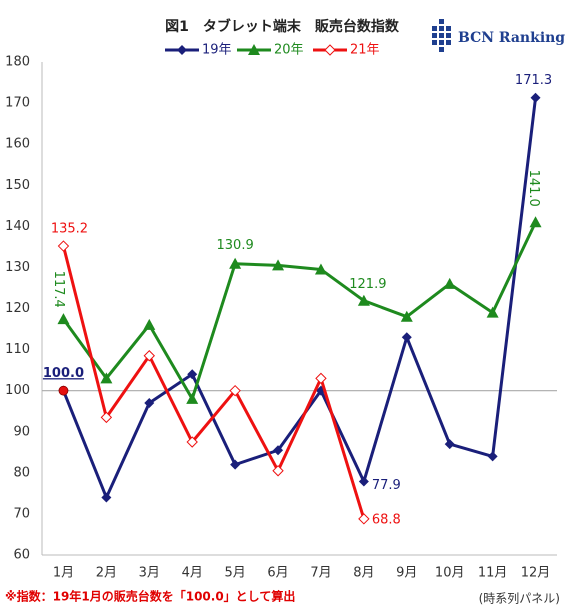  What do you see at coordinates (234, 573) in the screenshot?
I see `x-tick-label: 5月` at bounding box center [234, 573].